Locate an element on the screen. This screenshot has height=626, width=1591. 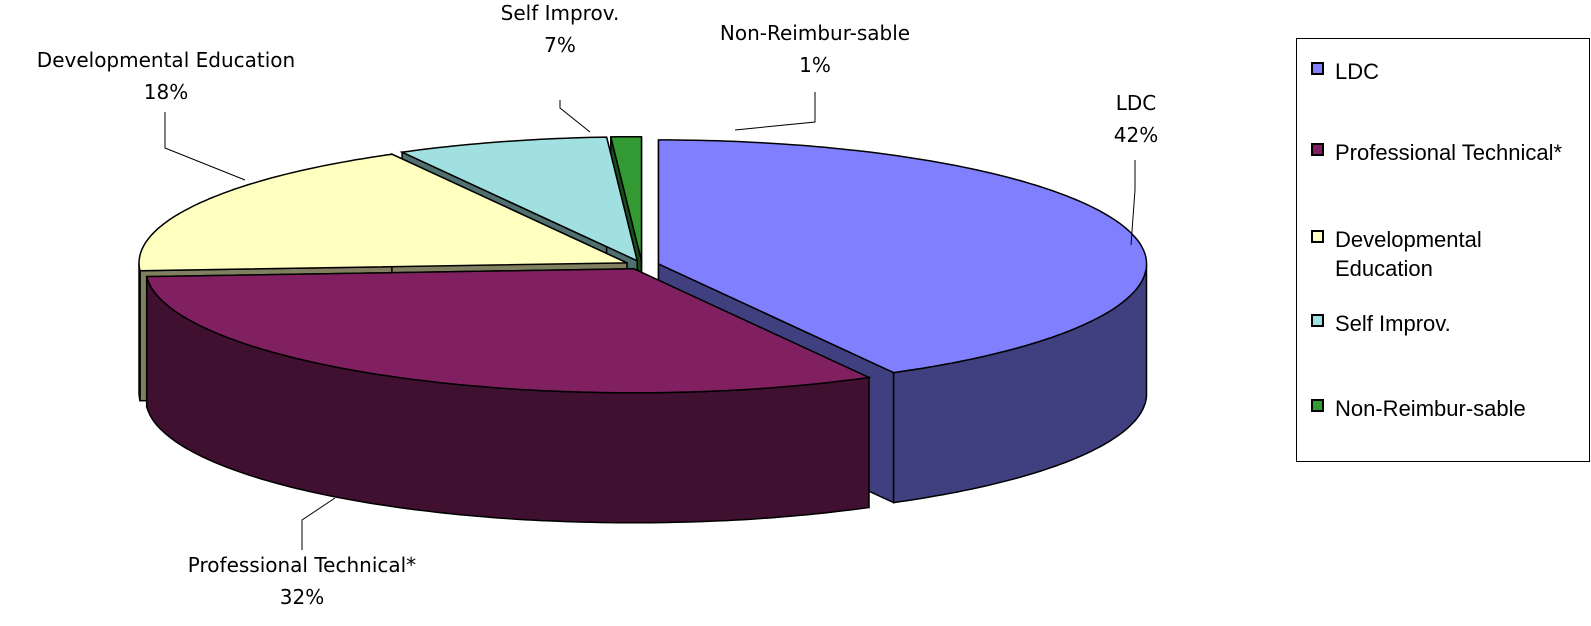
data-label-name: Professional Technical* is located at coordinates (302, 565).